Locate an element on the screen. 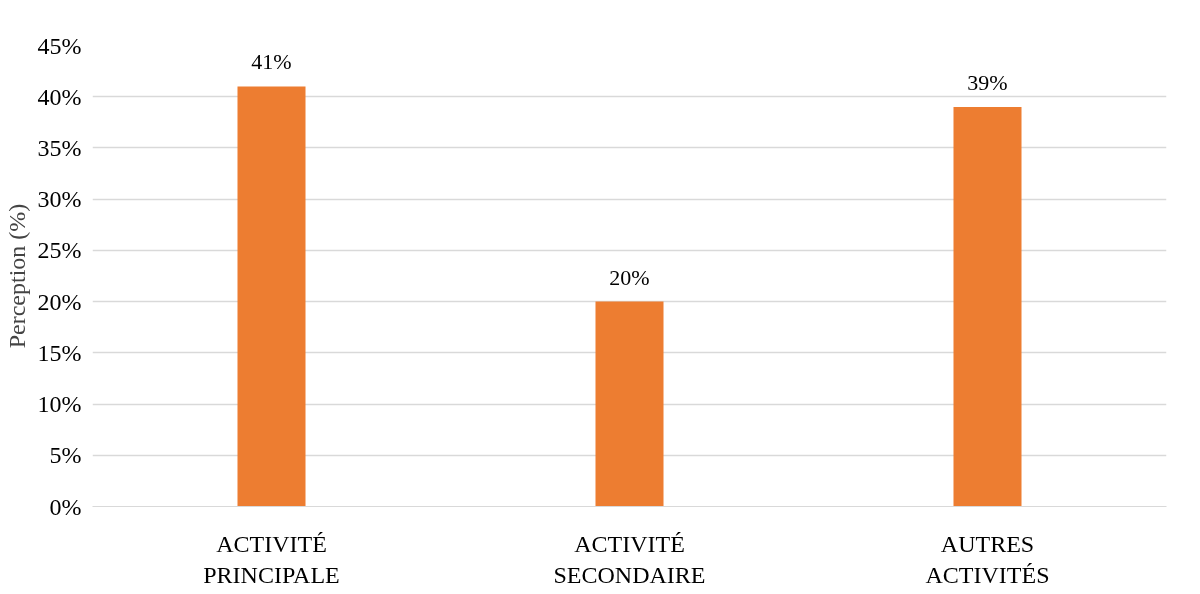  y-tick-label: 5% is located at coordinates (65, 455).